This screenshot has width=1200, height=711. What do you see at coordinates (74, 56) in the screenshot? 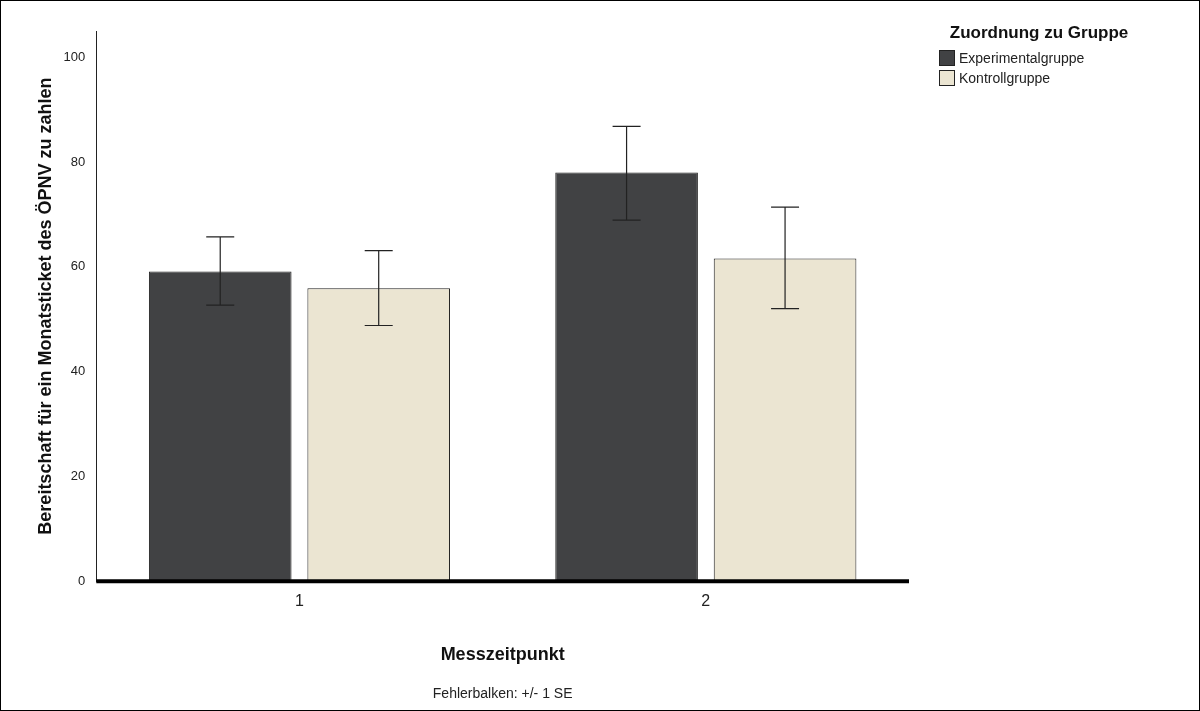
I see `y-tick-label: 100` at bounding box center [74, 56].